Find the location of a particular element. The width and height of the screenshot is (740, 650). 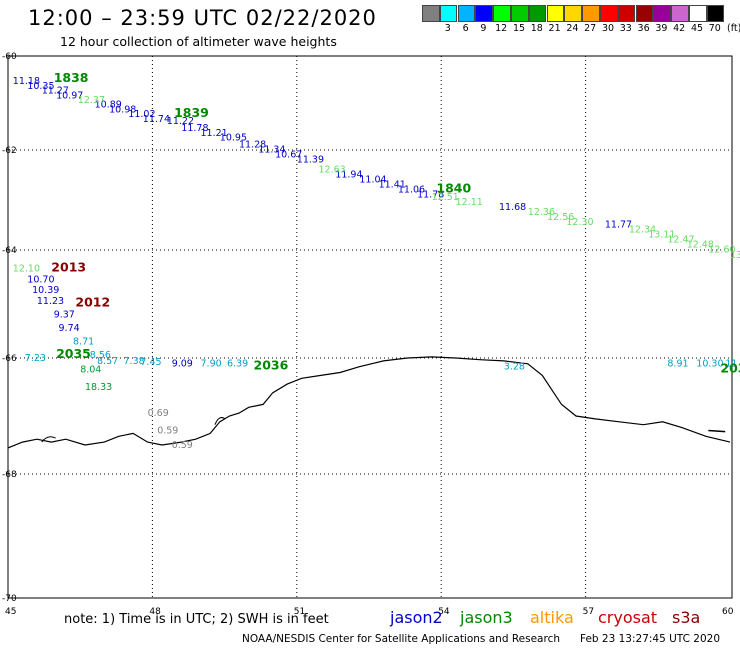

lon-tick-label: 51 is located at coordinates (299, 612).